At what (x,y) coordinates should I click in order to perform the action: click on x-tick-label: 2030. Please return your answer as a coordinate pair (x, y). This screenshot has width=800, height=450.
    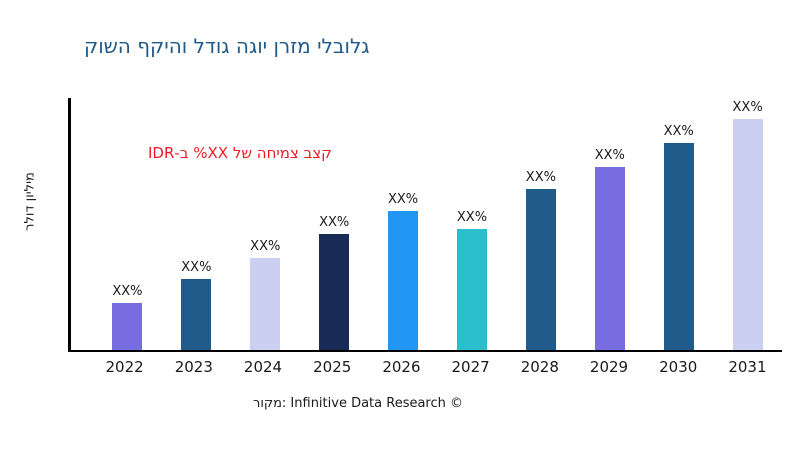
    Looking at the image, I should click on (678, 367).